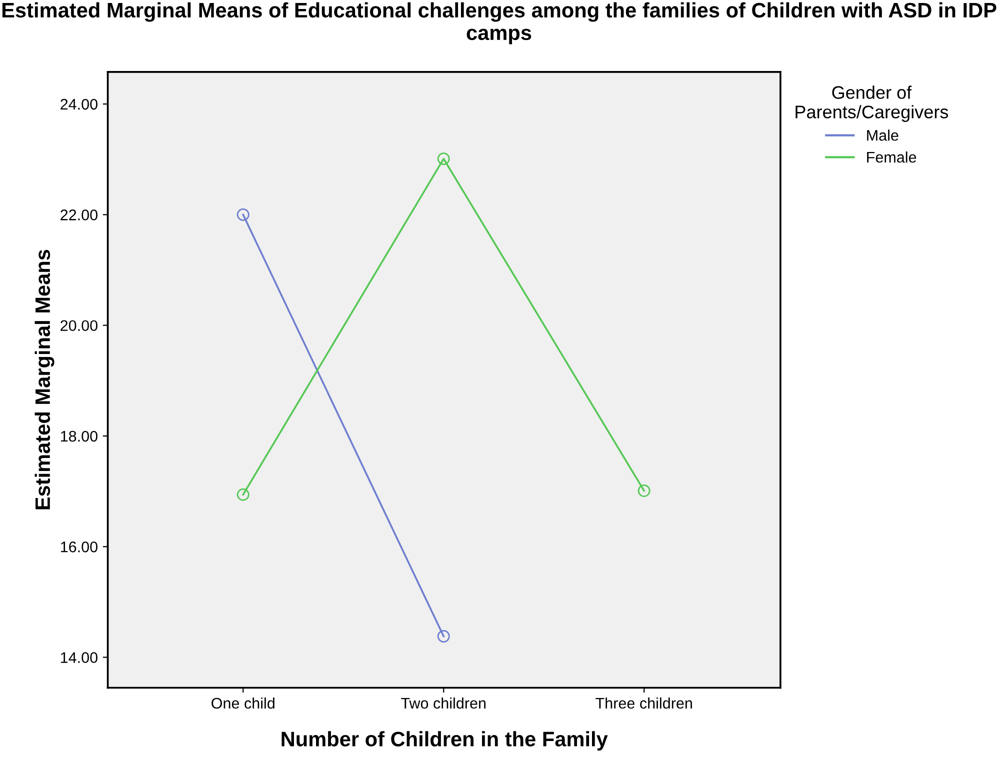 The width and height of the screenshot is (998, 765). What do you see at coordinates (44, 380) in the screenshot?
I see `y-axis-title: Estimated Marginal Means` at bounding box center [44, 380].